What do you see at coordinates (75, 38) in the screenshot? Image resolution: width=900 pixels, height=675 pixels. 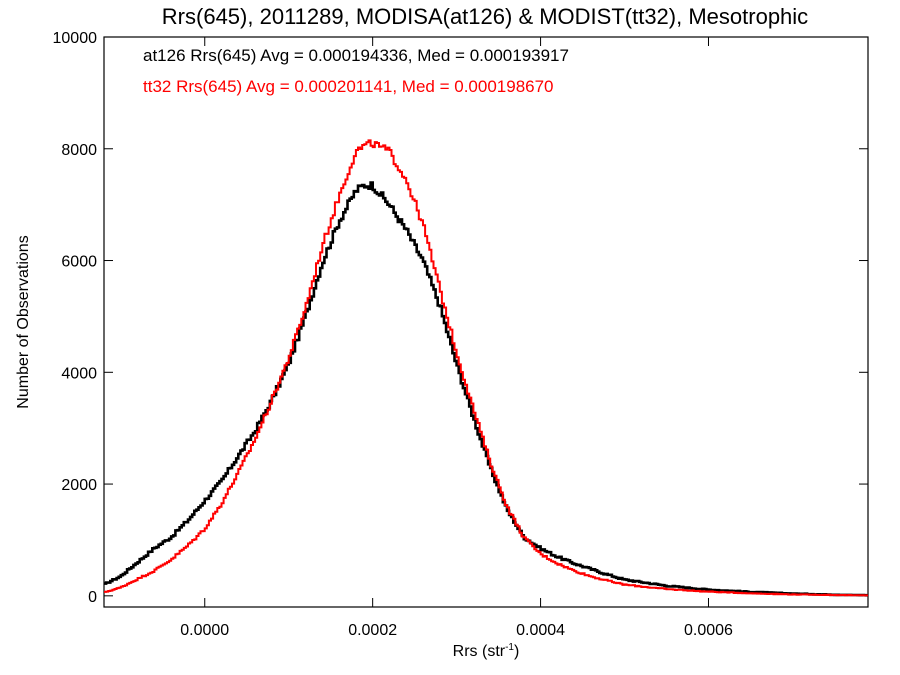 I see `y-tick-label: 10000` at bounding box center [75, 38].